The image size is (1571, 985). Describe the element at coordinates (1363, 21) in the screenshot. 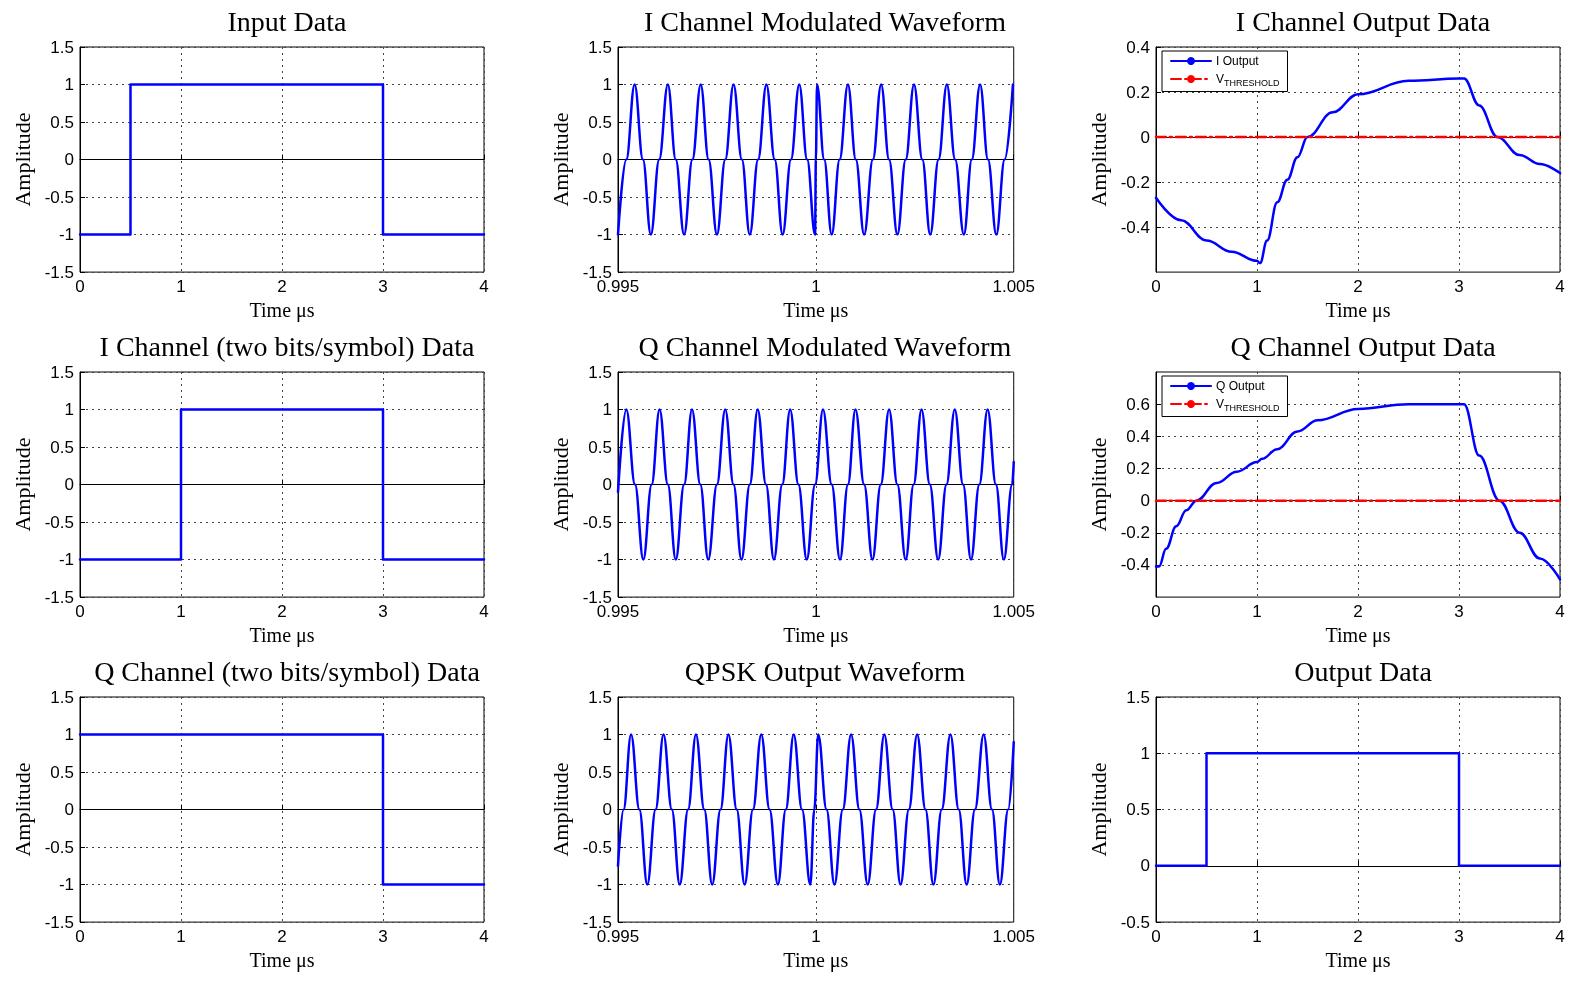

I see `chart-title: I Channel Output Data` at that location.